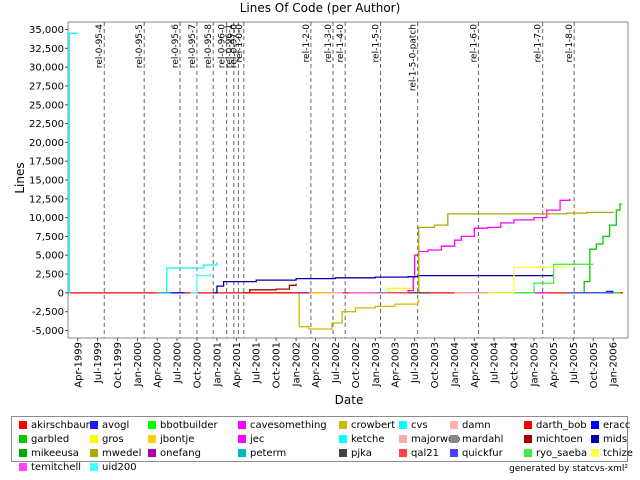 The height and width of the screenshot is (480, 640). Describe the element at coordinates (158, 365) in the screenshot. I see `x-tick-label: Apr-2000` at that location.